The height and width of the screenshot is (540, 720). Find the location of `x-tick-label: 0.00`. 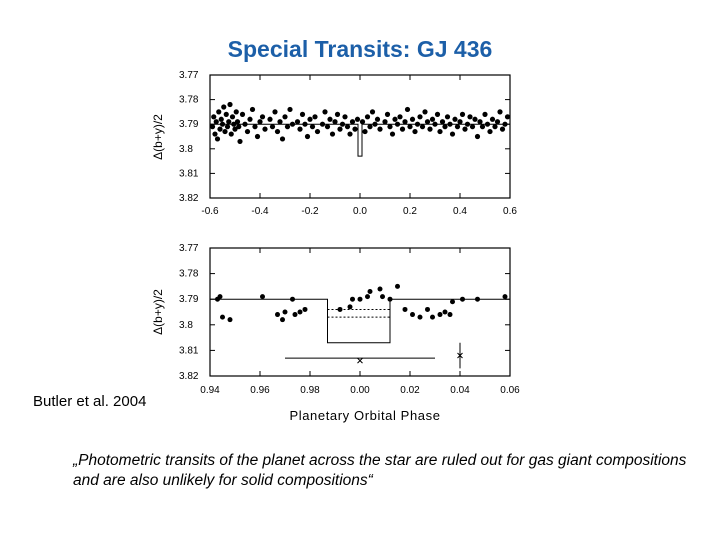

x-tick-label: 0.00 is located at coordinates (360, 390).